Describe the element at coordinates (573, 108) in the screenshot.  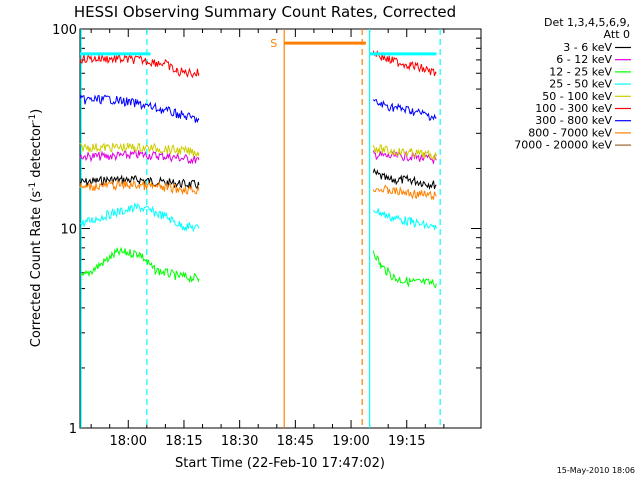
I see `legend-entry-label: 100 - 300 keV` at that location.